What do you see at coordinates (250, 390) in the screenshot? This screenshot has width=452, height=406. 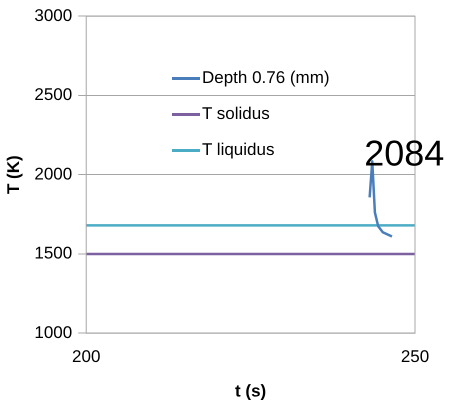 I see `x-axis-title: t (s)` at bounding box center [250, 390].